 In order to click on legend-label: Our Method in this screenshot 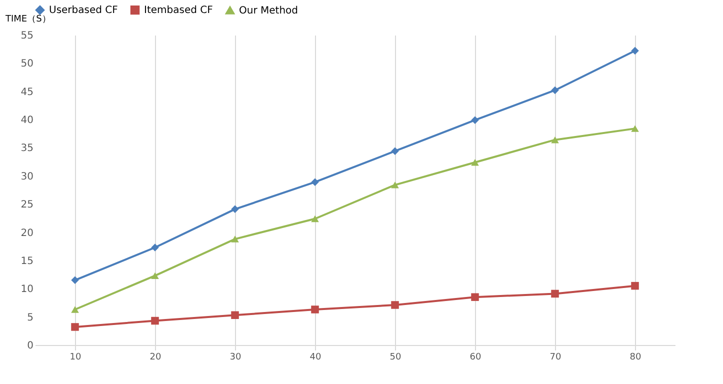, I will do `click(268, 10)`.